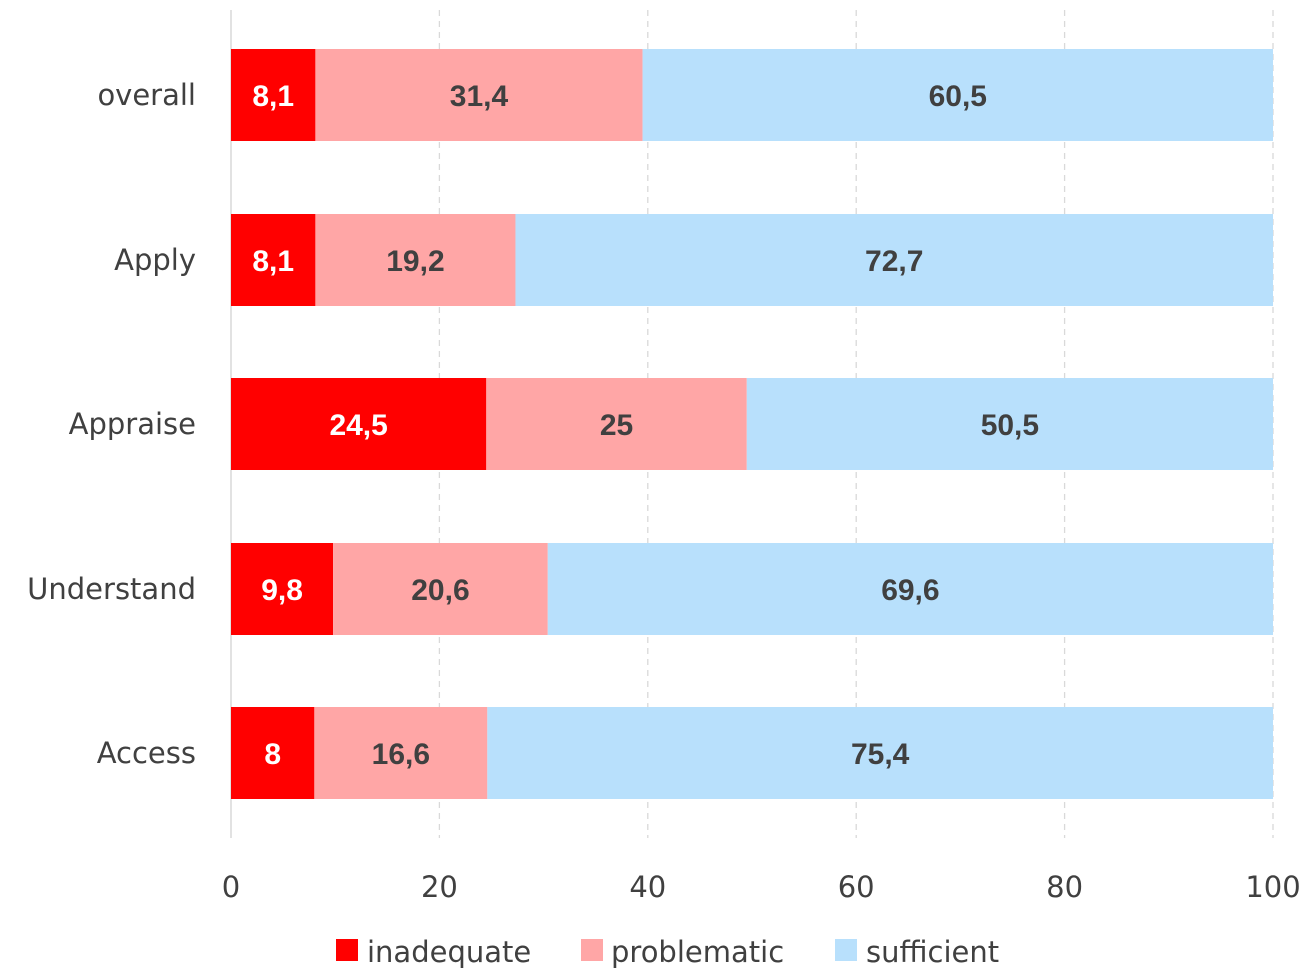 The image size is (1306, 969). I want to click on bar-problematic-overall, so click(479, 95).